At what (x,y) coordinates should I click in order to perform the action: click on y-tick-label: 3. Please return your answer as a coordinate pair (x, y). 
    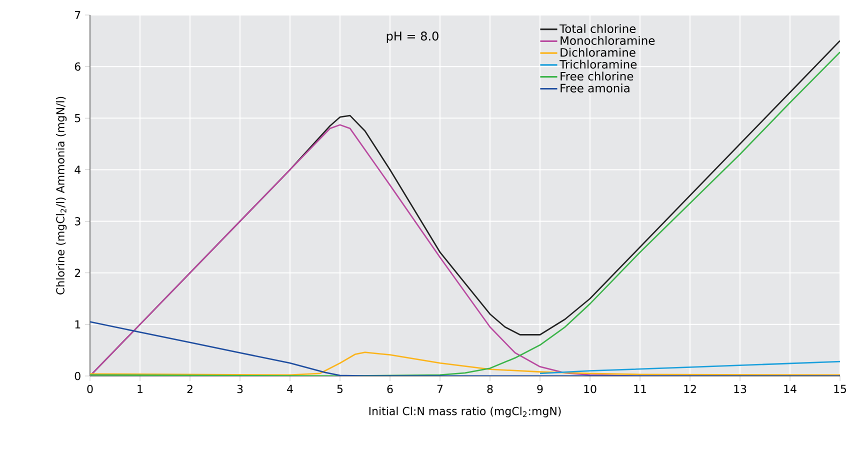
    Looking at the image, I should click on (77, 221).